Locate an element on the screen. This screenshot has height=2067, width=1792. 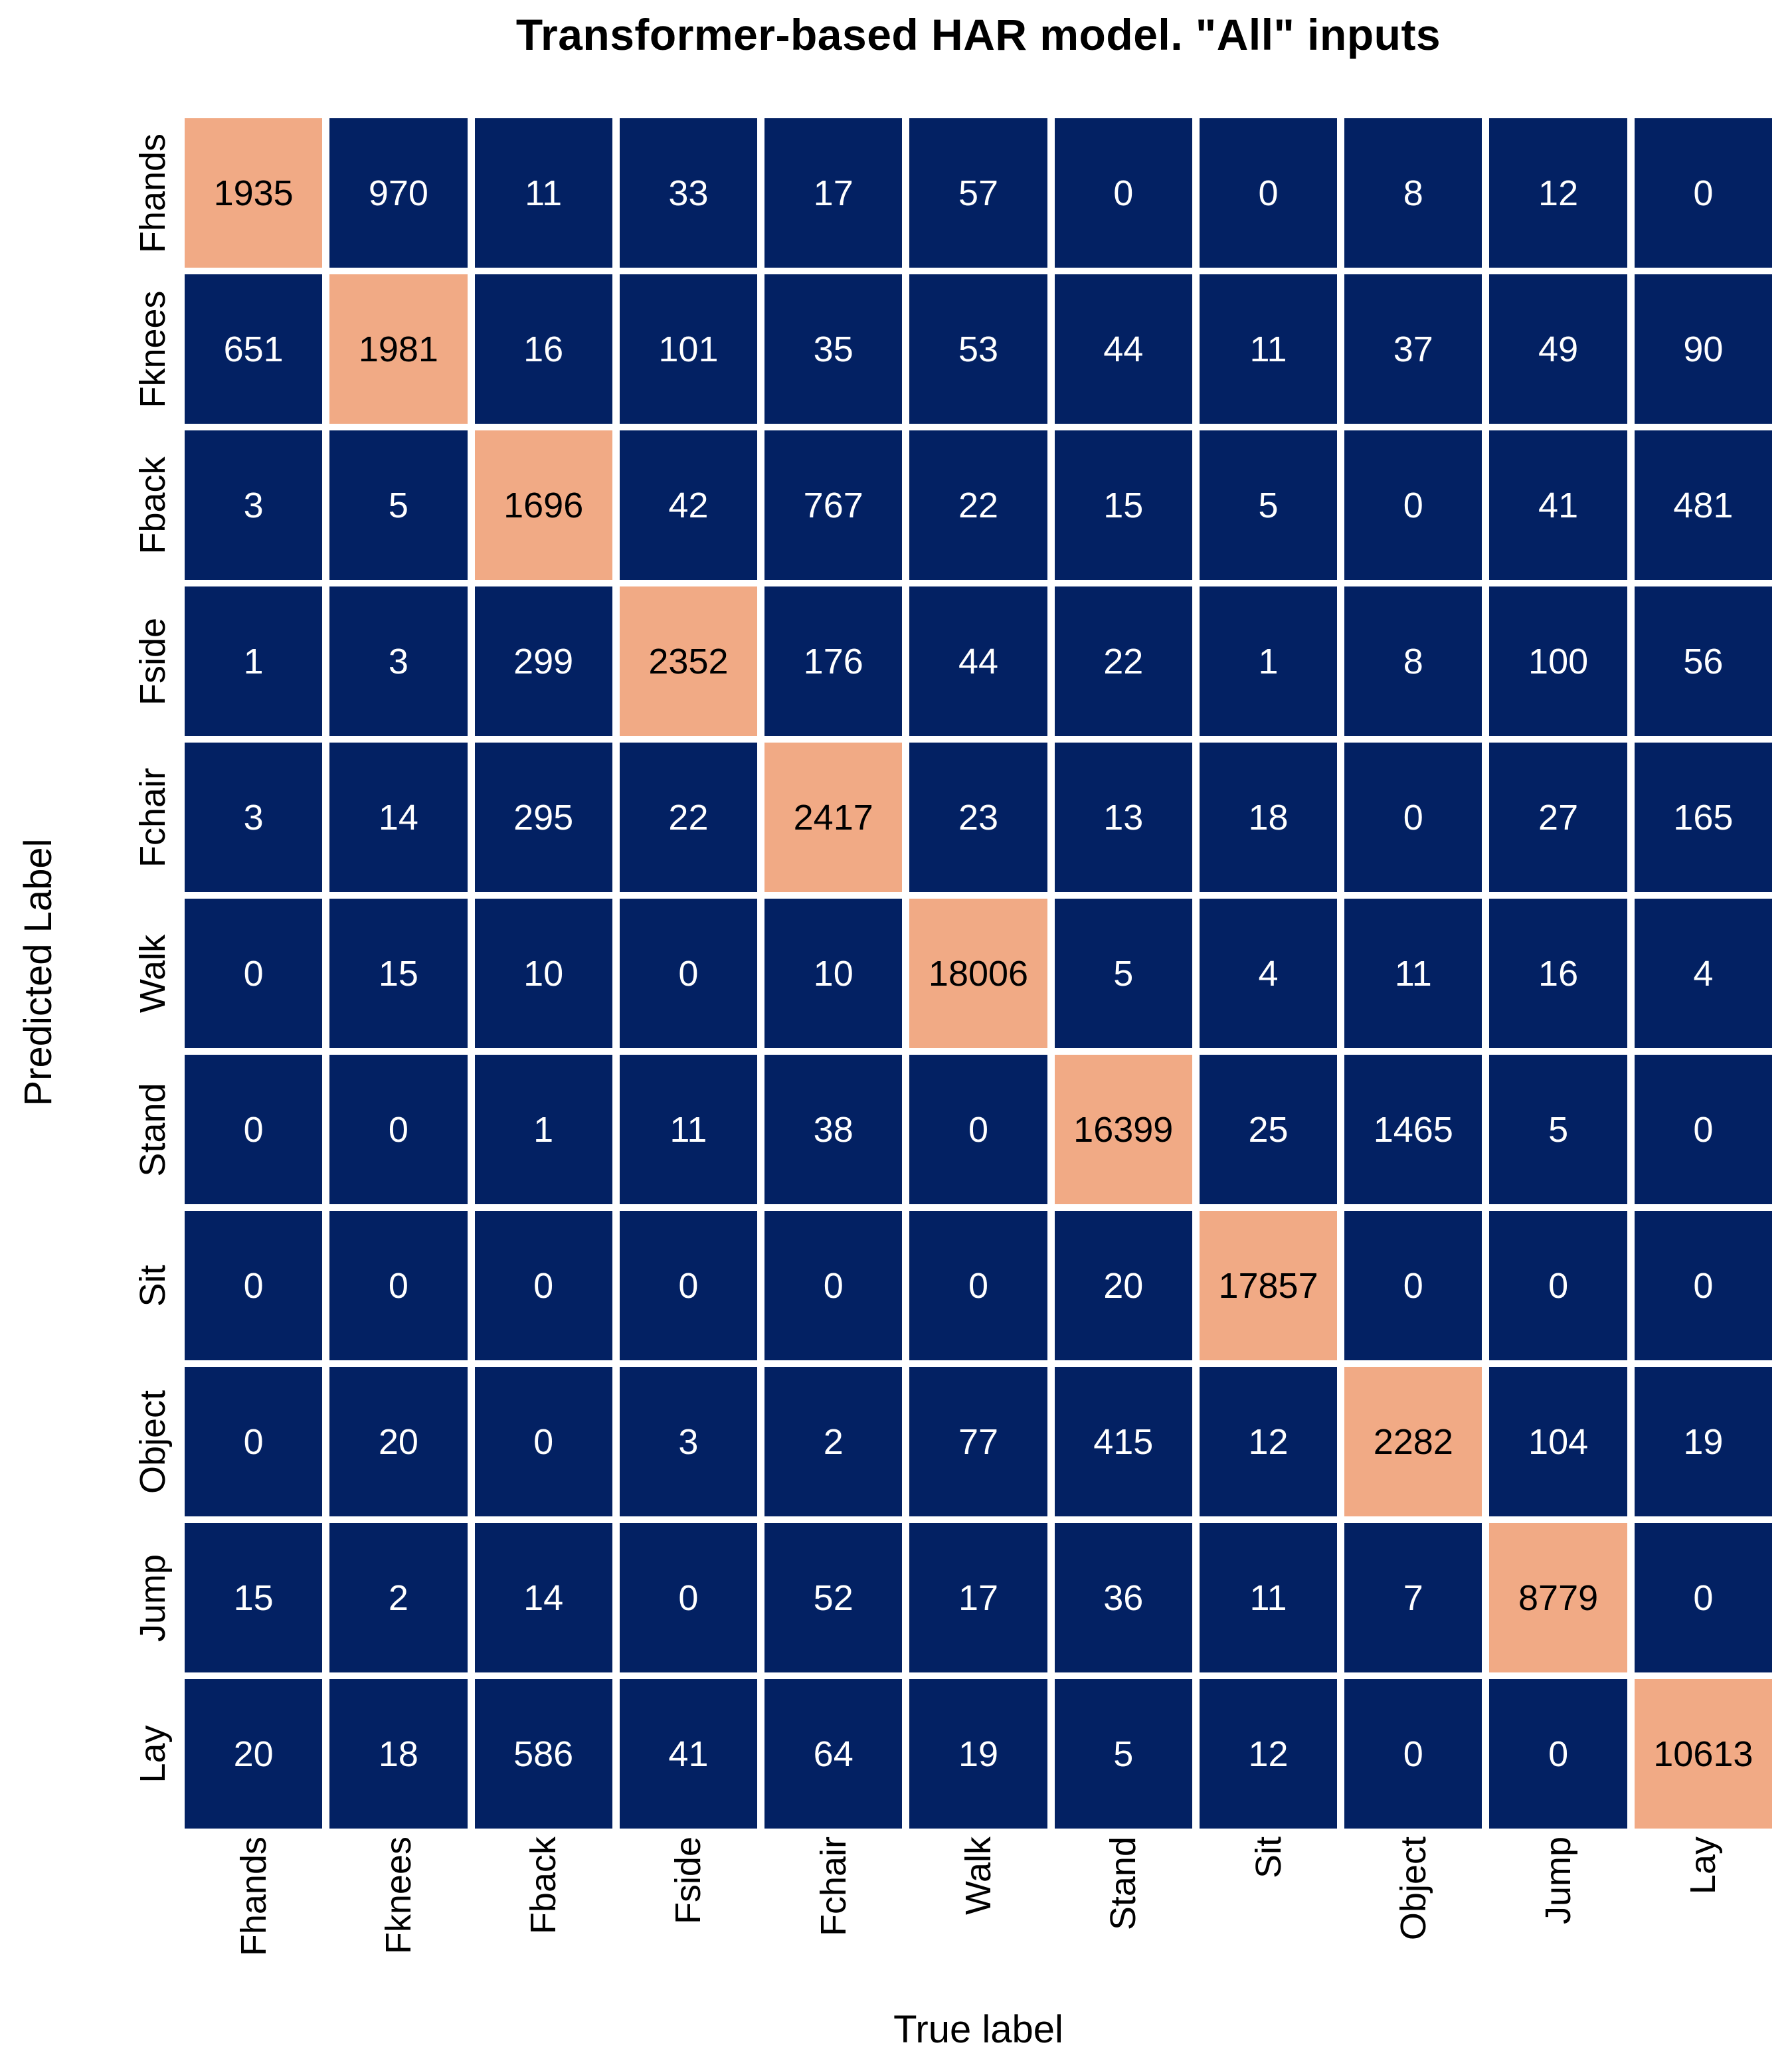
matrix-cell: 2417 is located at coordinates (833, 817).